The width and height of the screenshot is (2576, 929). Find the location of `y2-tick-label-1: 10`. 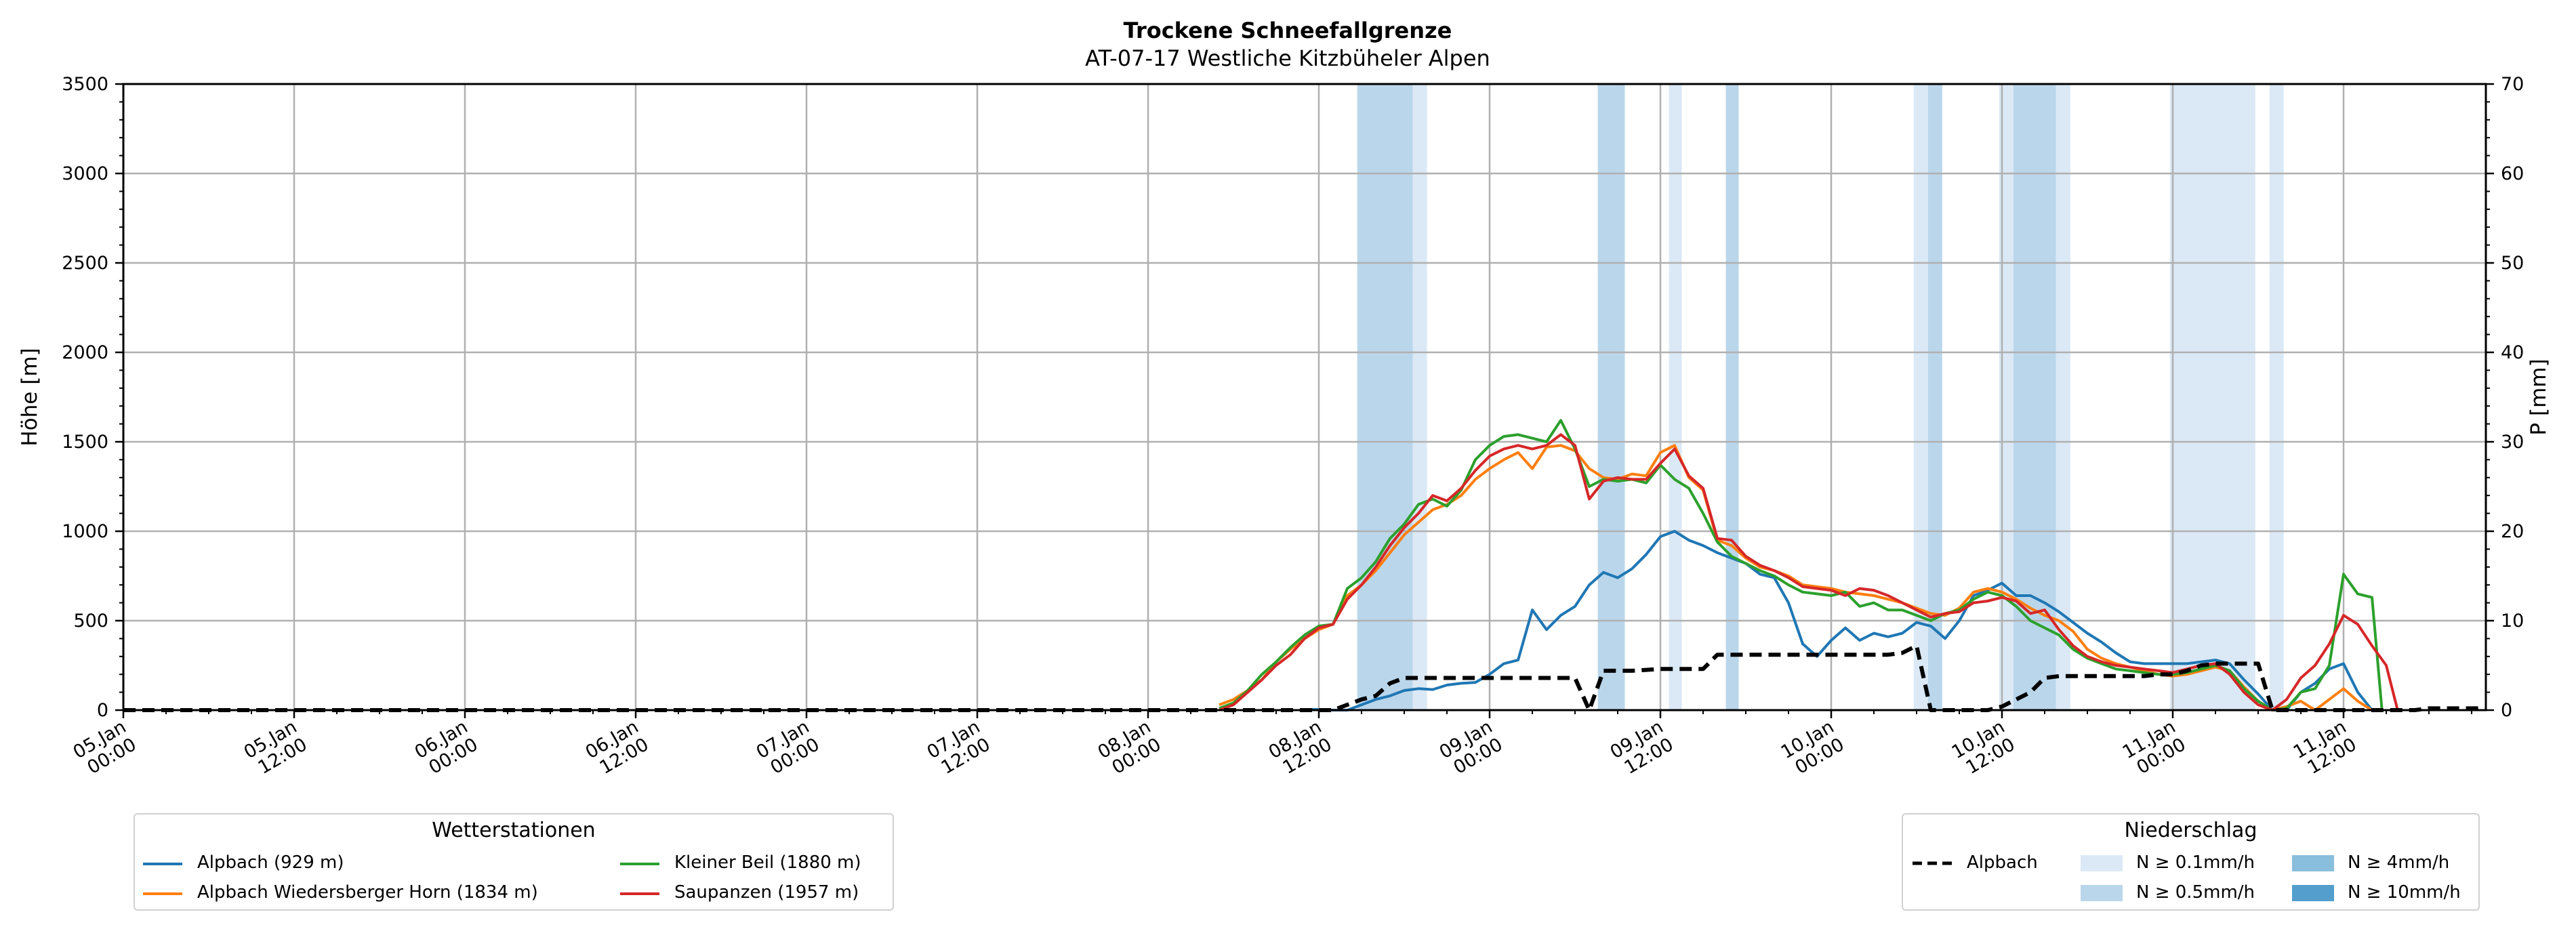

y2-tick-label-1: 10 is located at coordinates (2513, 621).